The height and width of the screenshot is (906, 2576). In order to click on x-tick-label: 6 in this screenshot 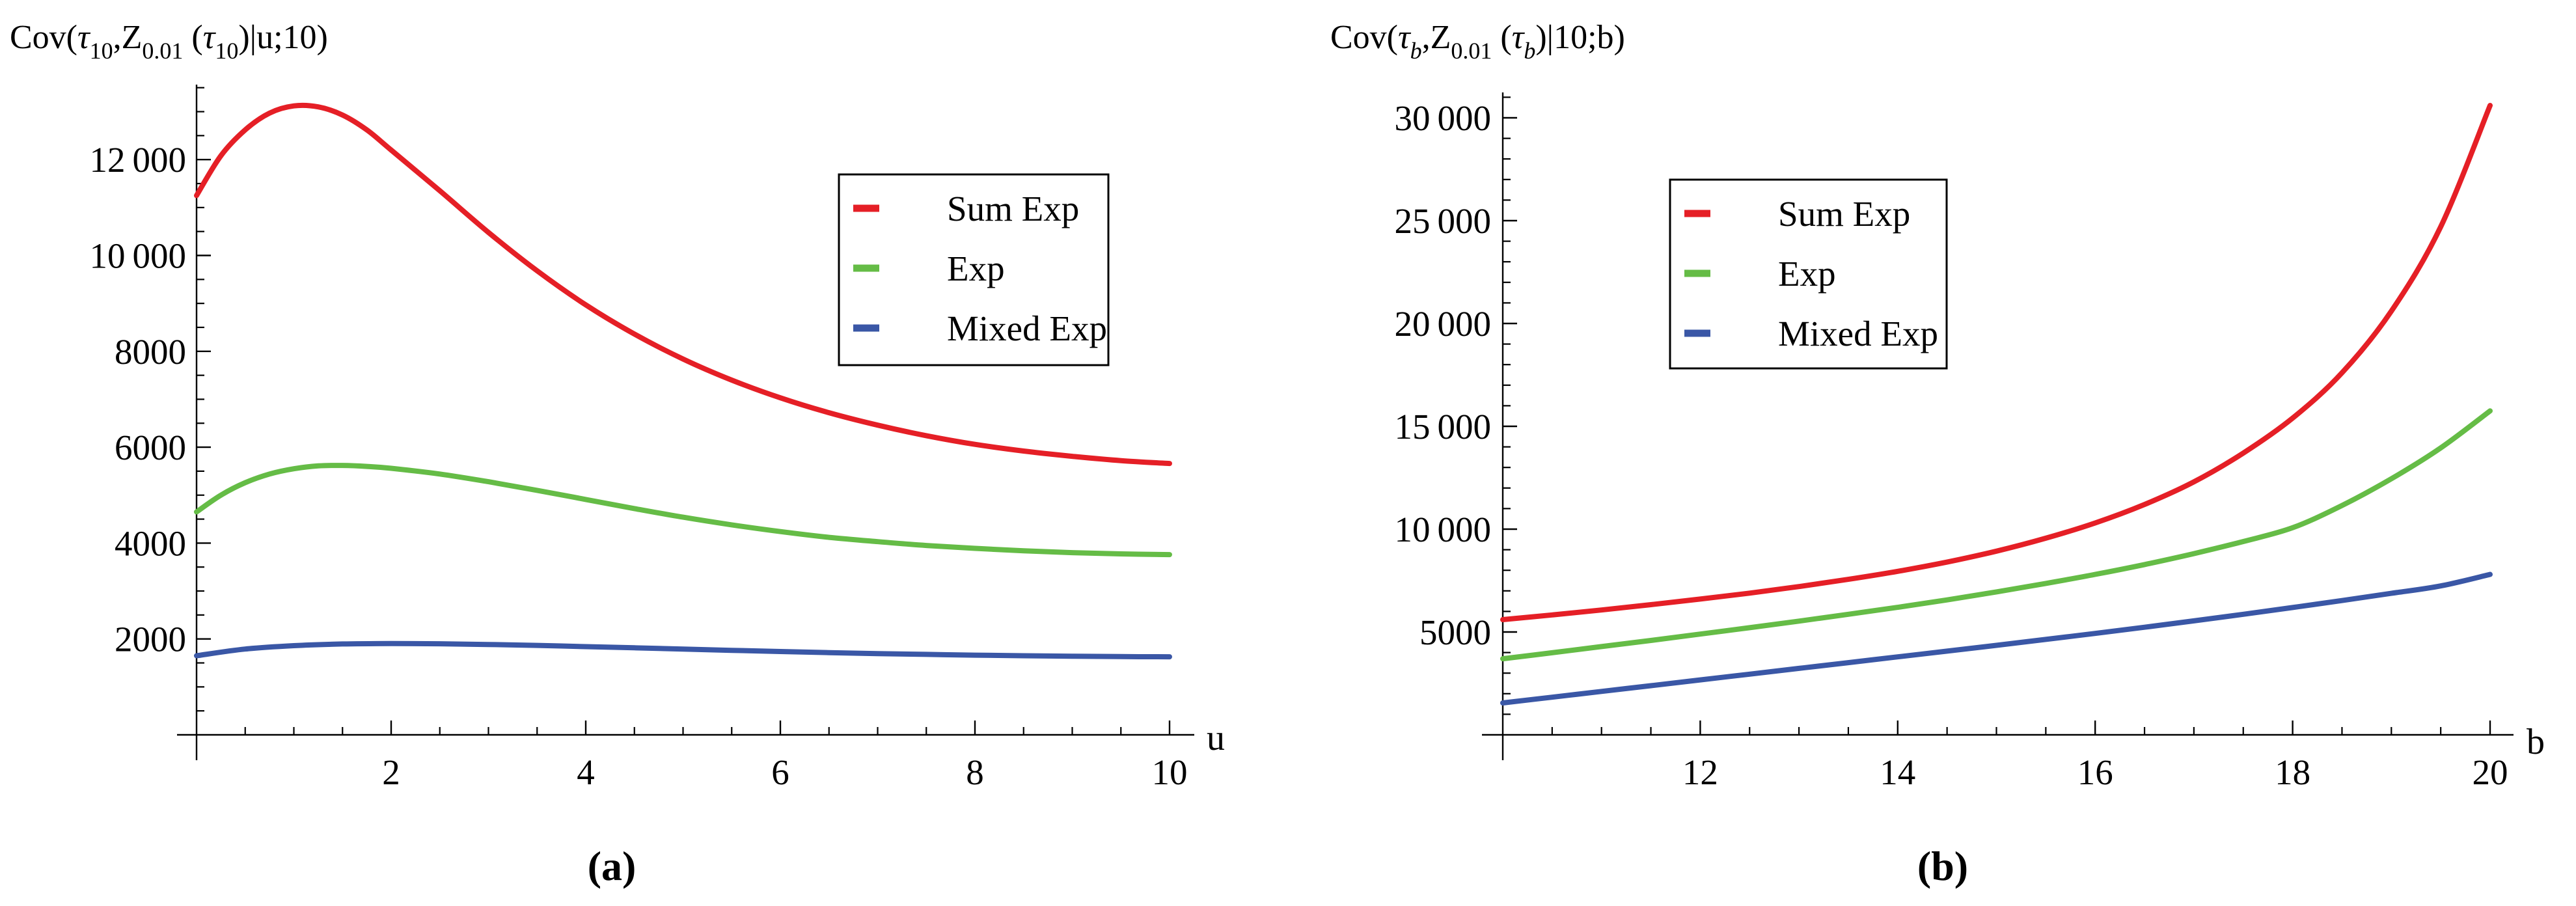, I will do `click(780, 772)`.